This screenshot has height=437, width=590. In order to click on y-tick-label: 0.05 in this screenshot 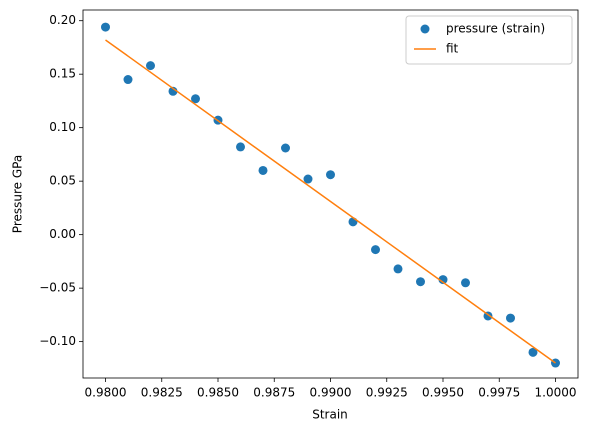, I will do `click(62, 181)`.